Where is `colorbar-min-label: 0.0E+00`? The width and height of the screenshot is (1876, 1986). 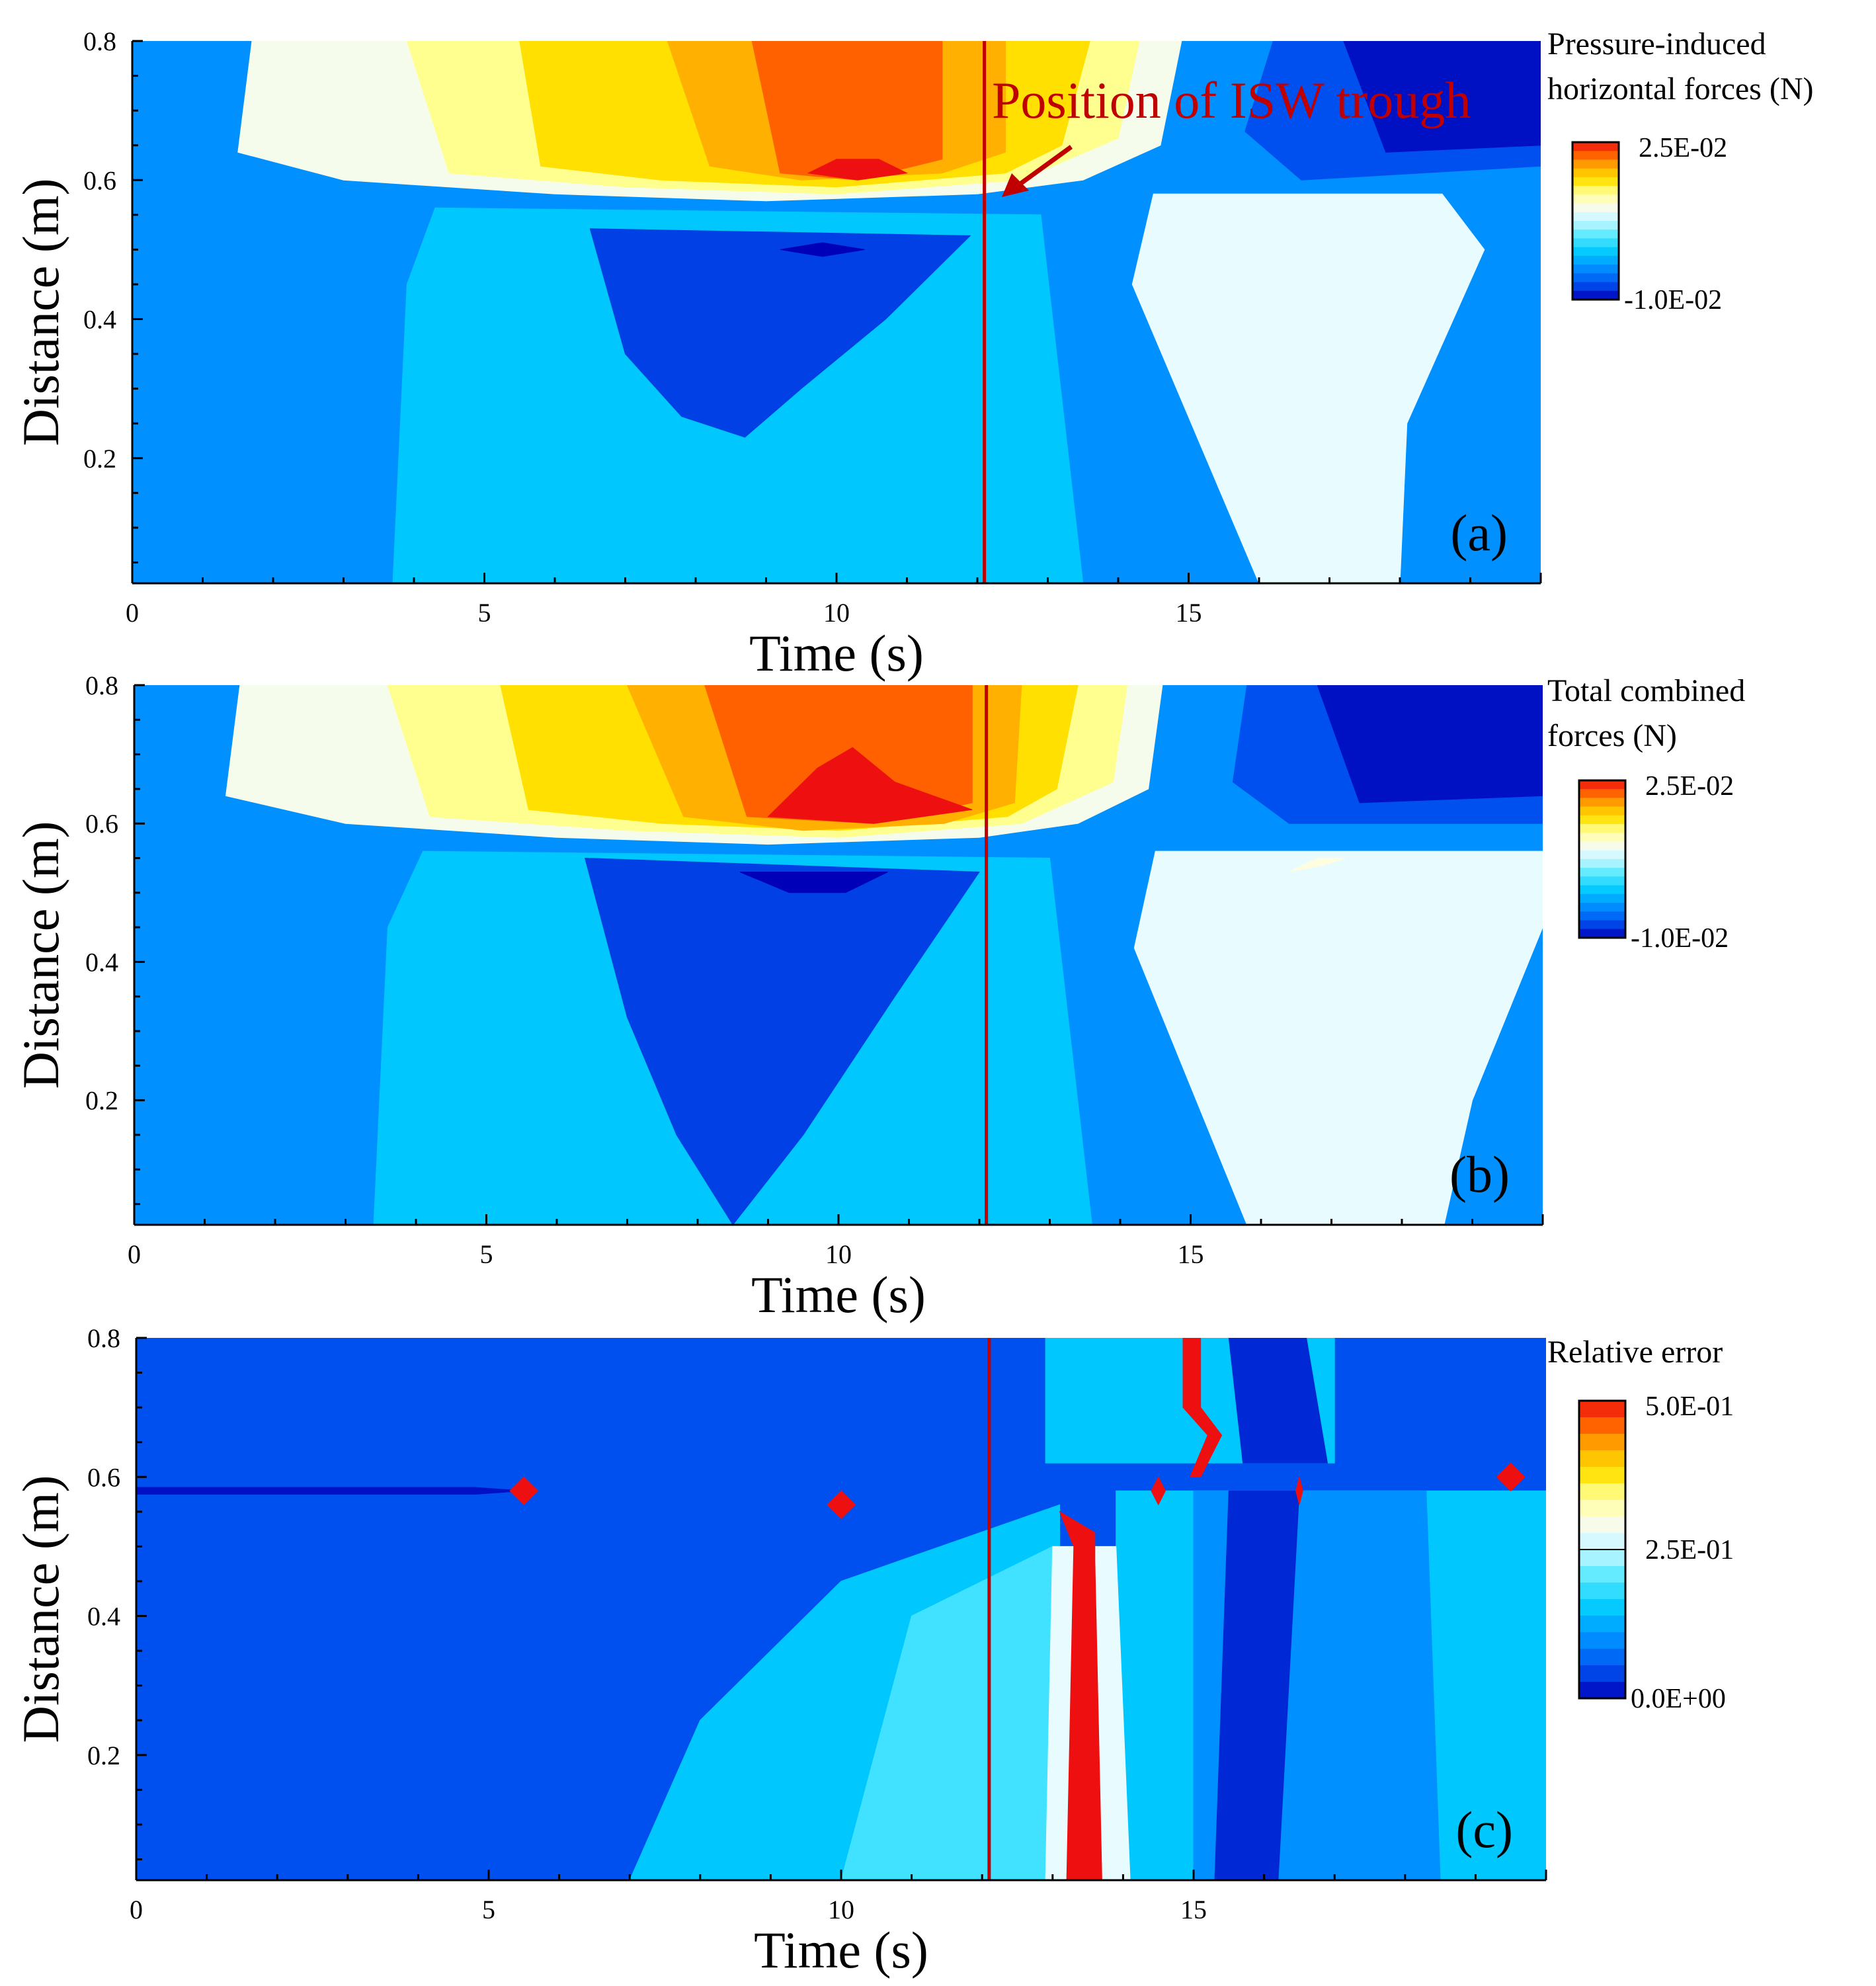
colorbar-min-label: 0.0E+00 is located at coordinates (1678, 1699).